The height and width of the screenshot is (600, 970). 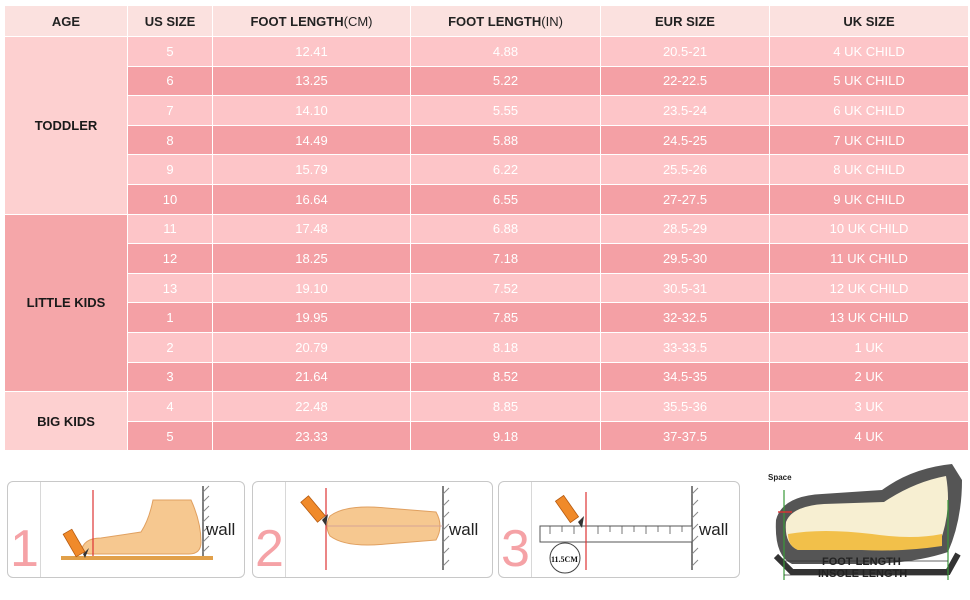 I want to click on table-row: 9 15.79 6.22 25.5-26 8 UK CHILD, so click(x=487, y=169).